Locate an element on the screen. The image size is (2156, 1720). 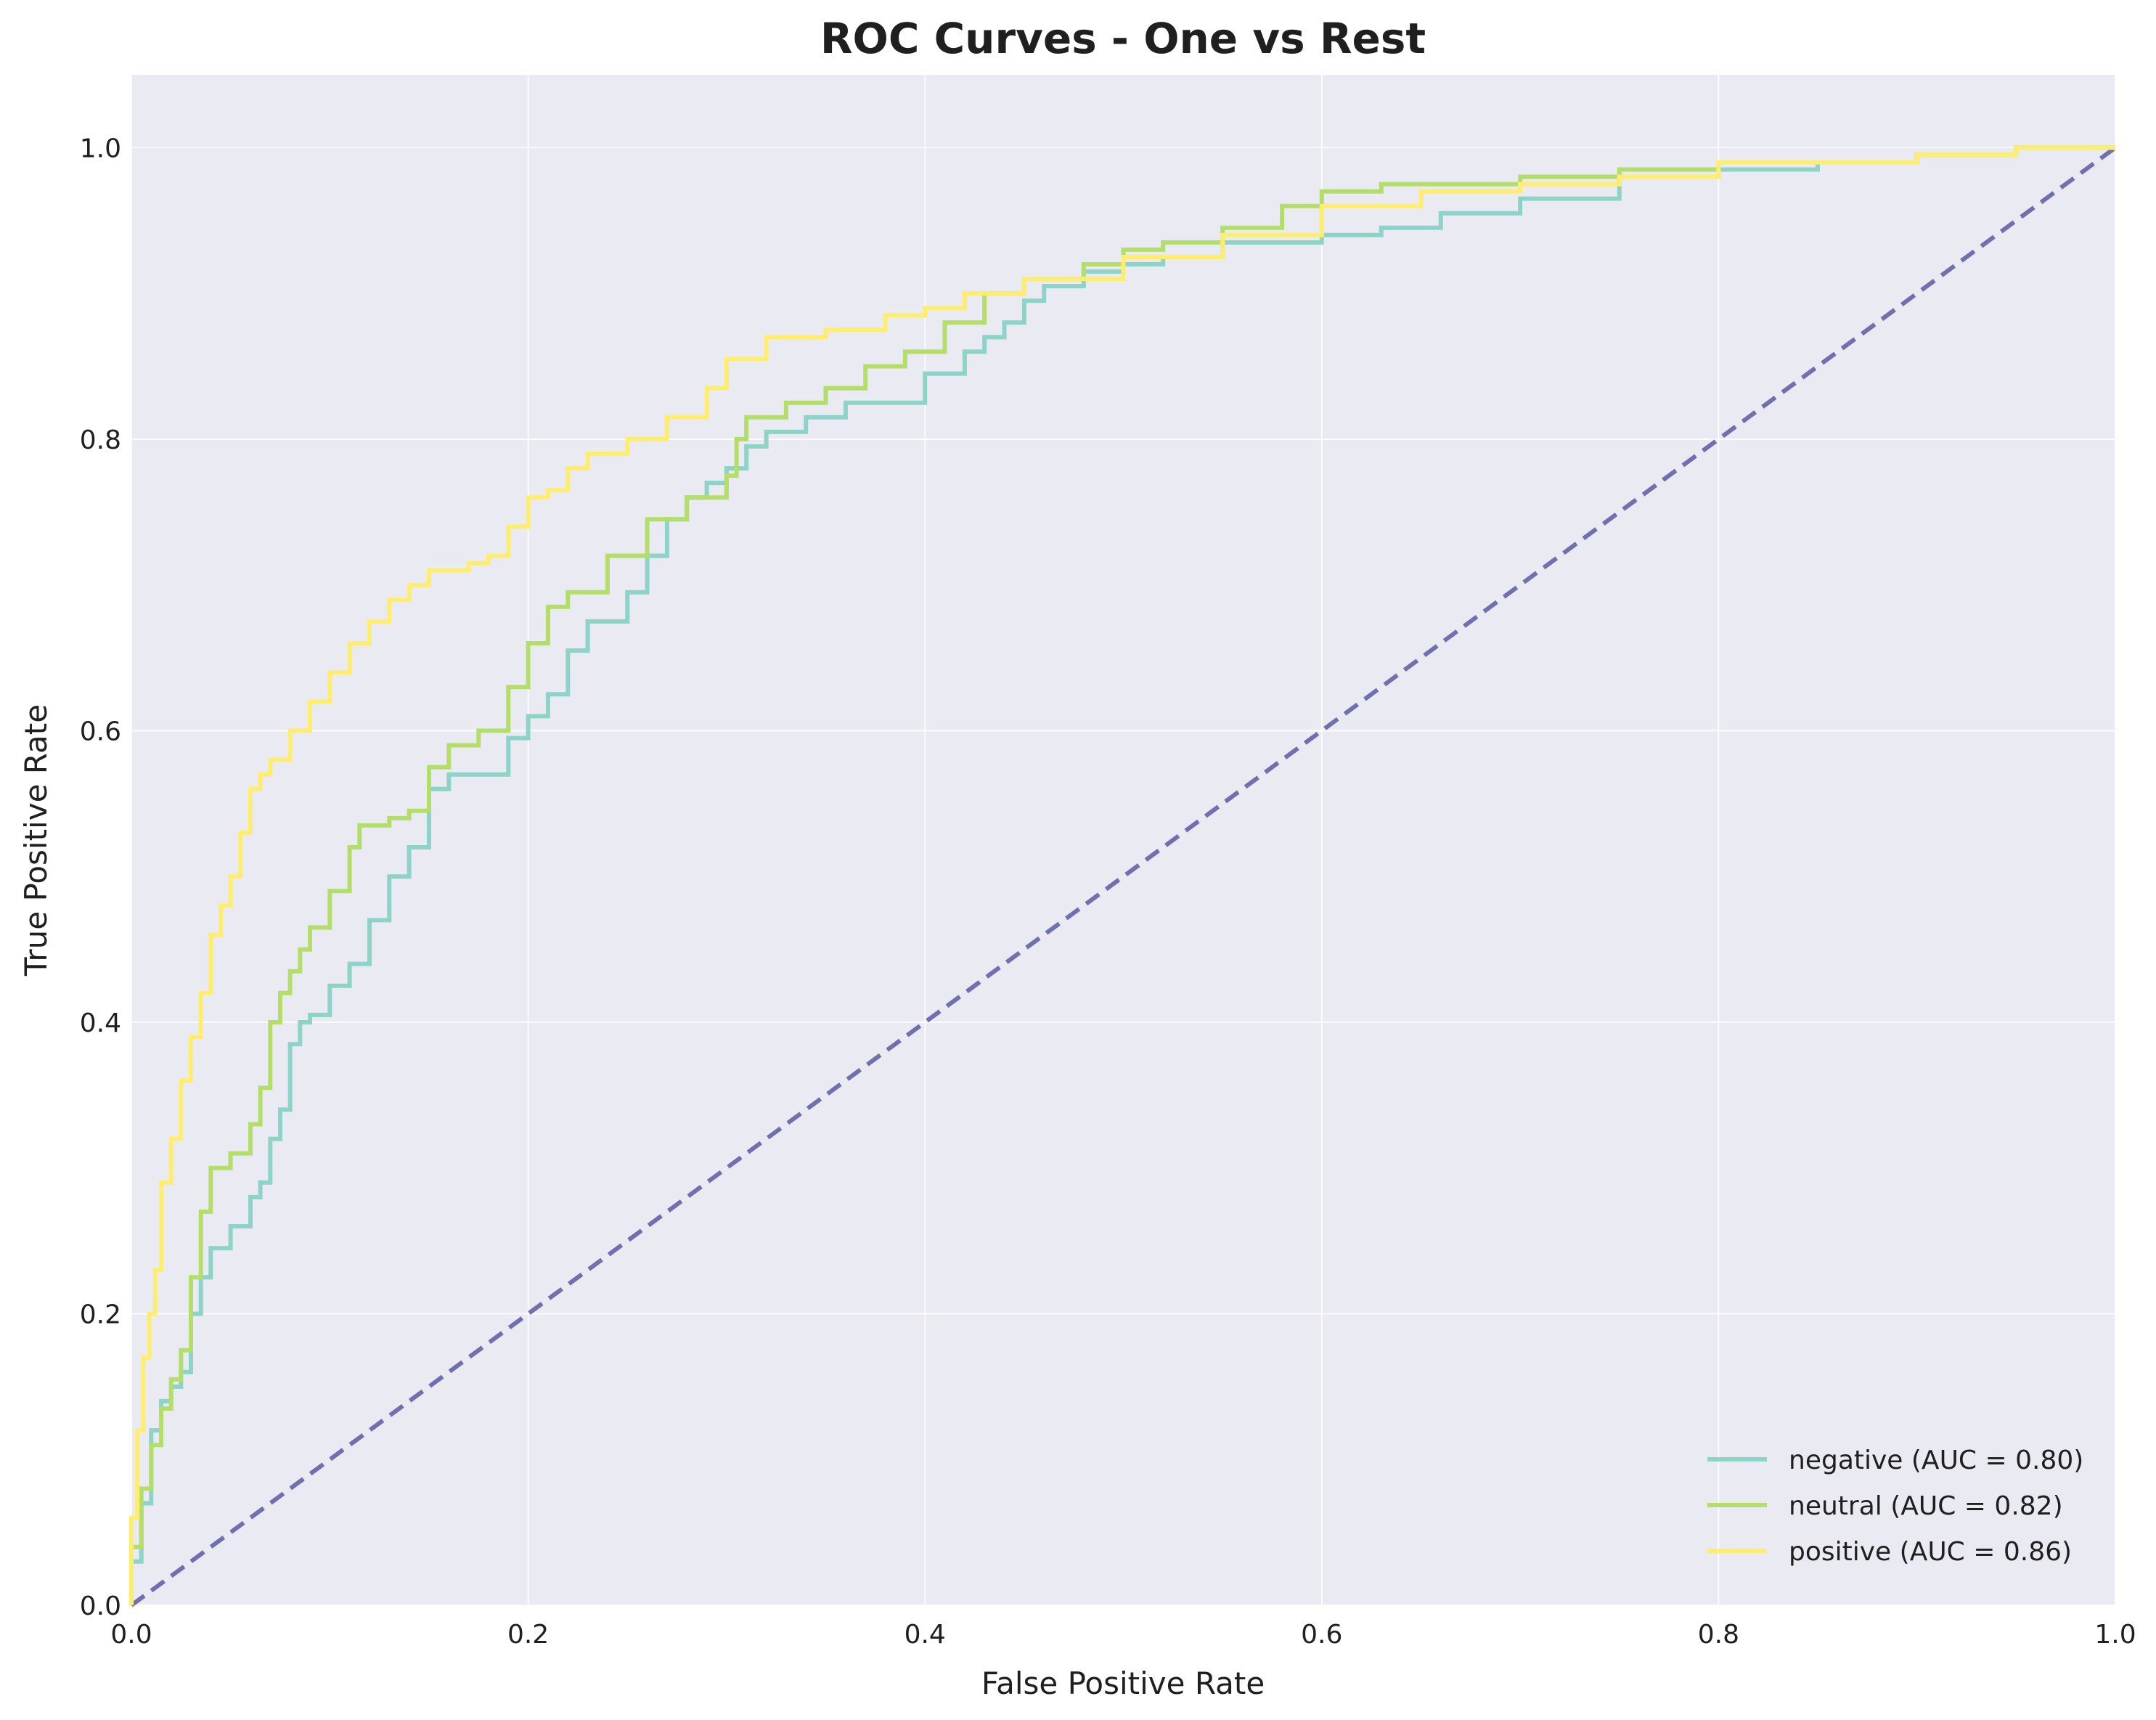
x-tick-label: 0.6 is located at coordinates (1322, 1635).